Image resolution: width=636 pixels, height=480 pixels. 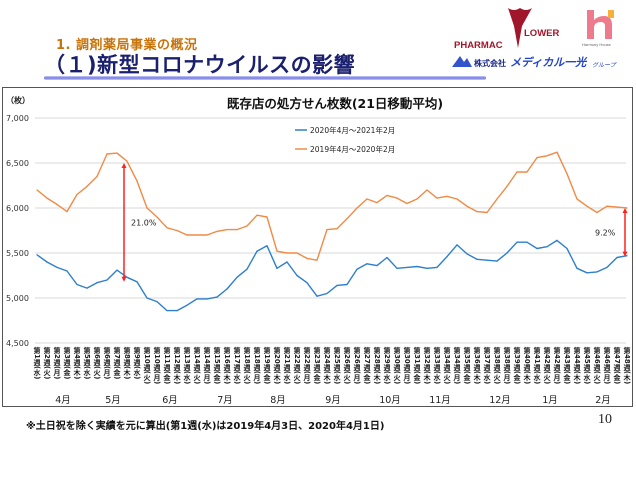 What do you see at coordinates (265, 78) in the screenshot?
I see `title-underline` at bounding box center [265, 78].